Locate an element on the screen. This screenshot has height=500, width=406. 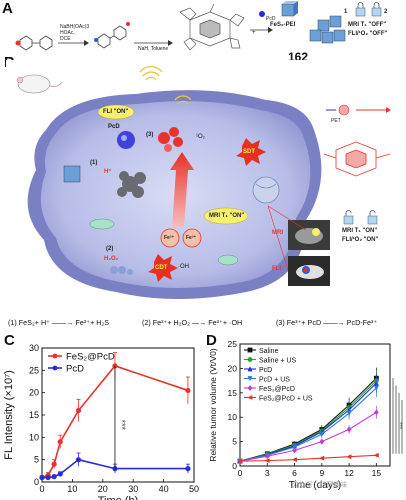
synthesis-scheme: + 1 2 is located at coordinates (201, 26).